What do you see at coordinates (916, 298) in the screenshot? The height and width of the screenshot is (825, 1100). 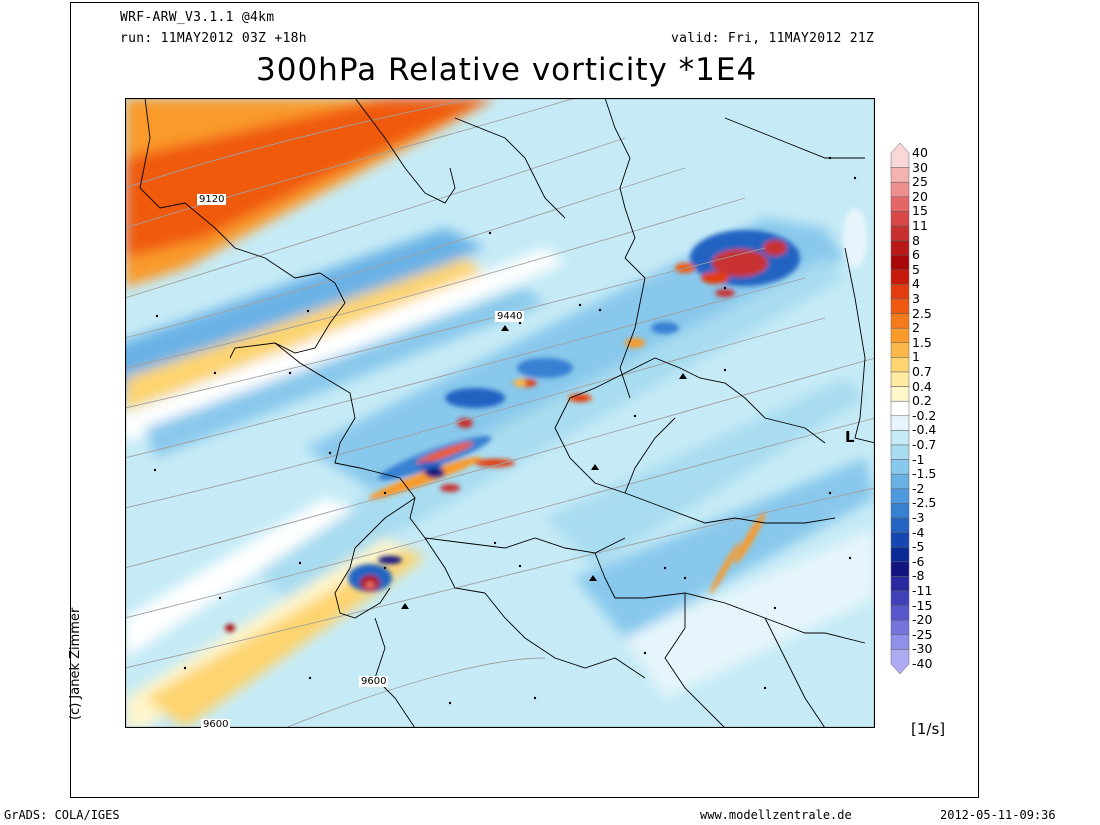 I see `legend-tick-label: 3` at bounding box center [916, 298].